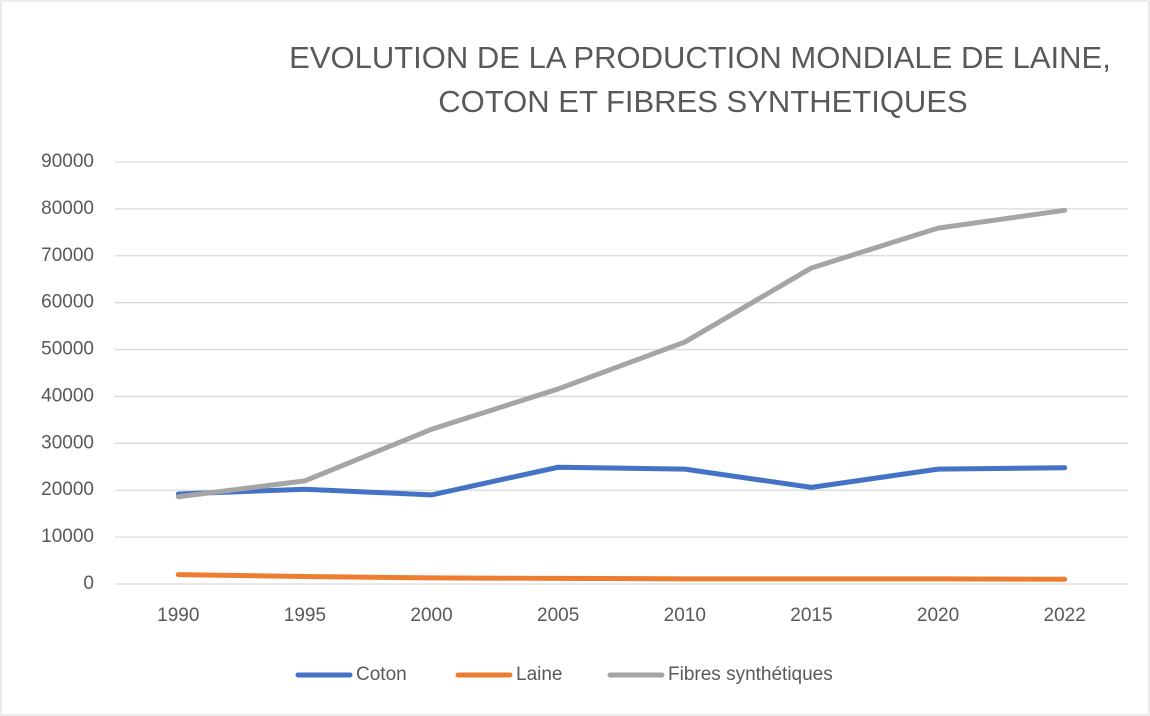 The image size is (1150, 716). I want to click on legend-label: Coton, so click(381, 674).